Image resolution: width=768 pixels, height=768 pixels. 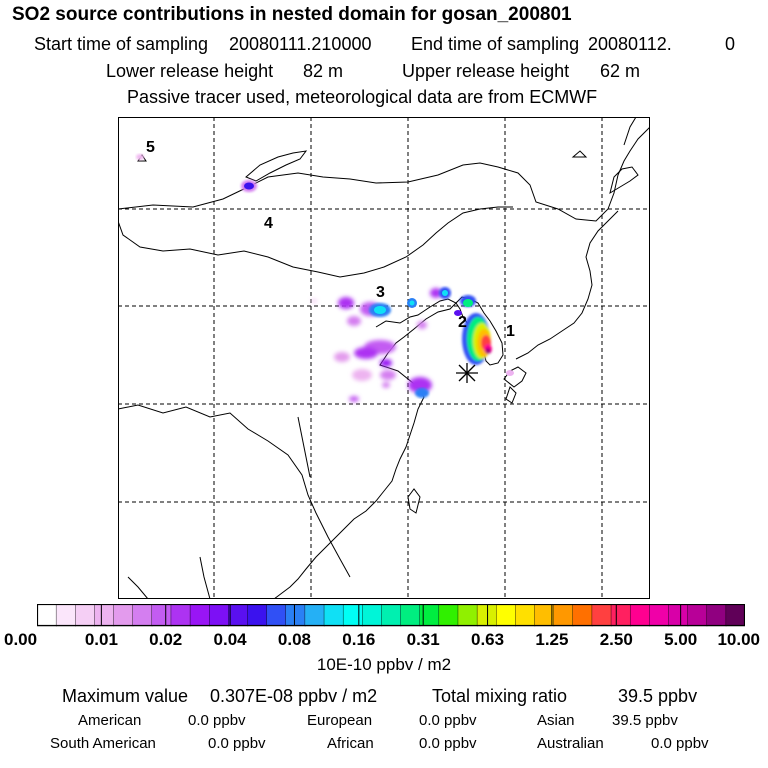 What do you see at coordinates (486, 71) in the screenshot?
I see `upper-release-label: Upper release height` at bounding box center [486, 71].